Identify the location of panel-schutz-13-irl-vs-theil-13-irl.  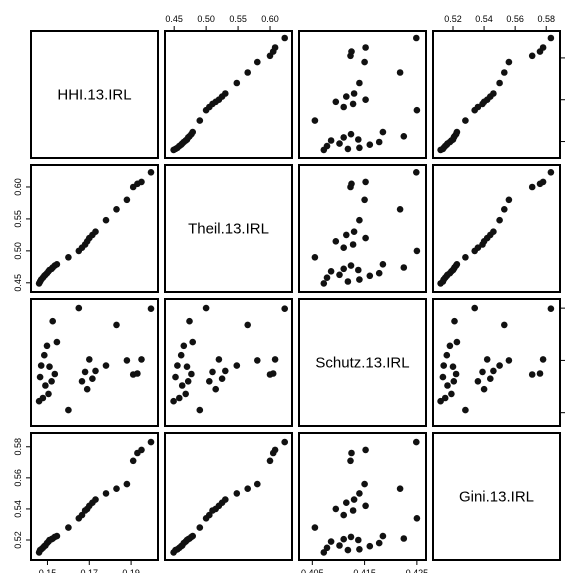
(228, 362).